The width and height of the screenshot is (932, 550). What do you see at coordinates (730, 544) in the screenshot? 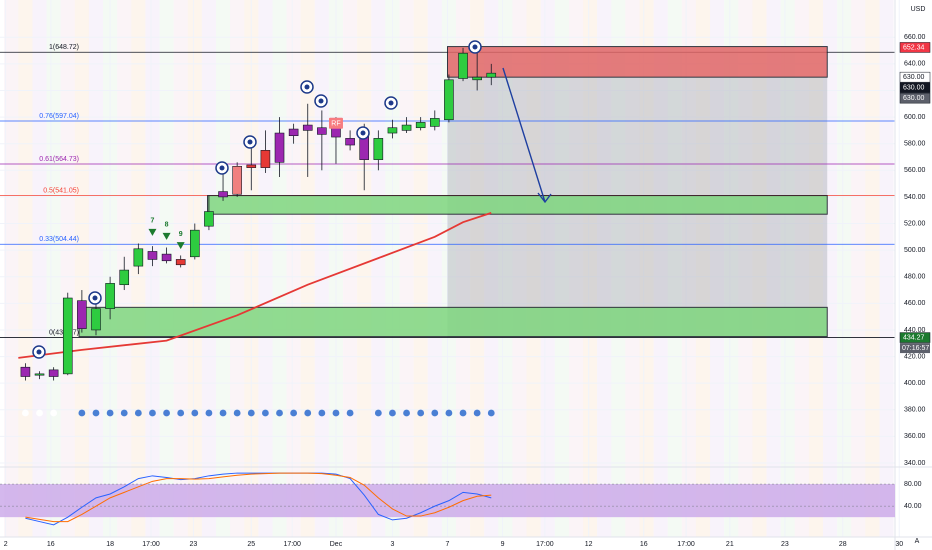
I see `x-tick-label: 21` at bounding box center [730, 544].